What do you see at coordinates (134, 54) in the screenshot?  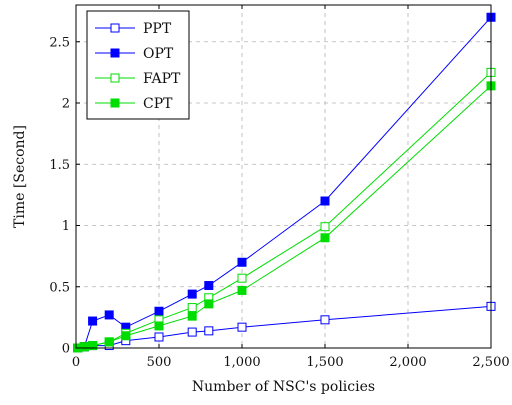 I see `legend-item-opt: OPT` at bounding box center [134, 54].